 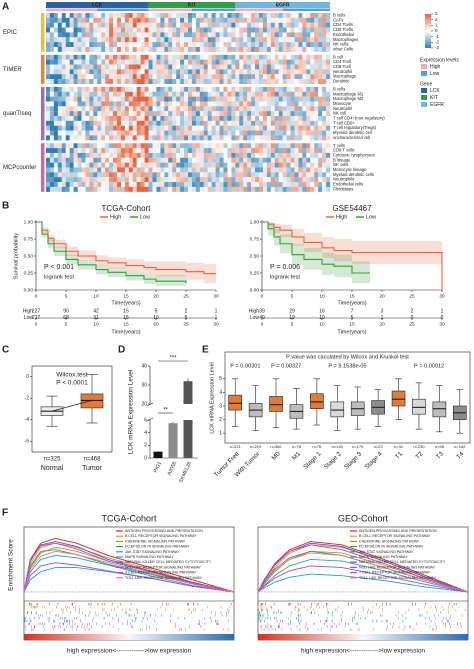 I want to click on n-label: n=152, so click(x=460, y=446).